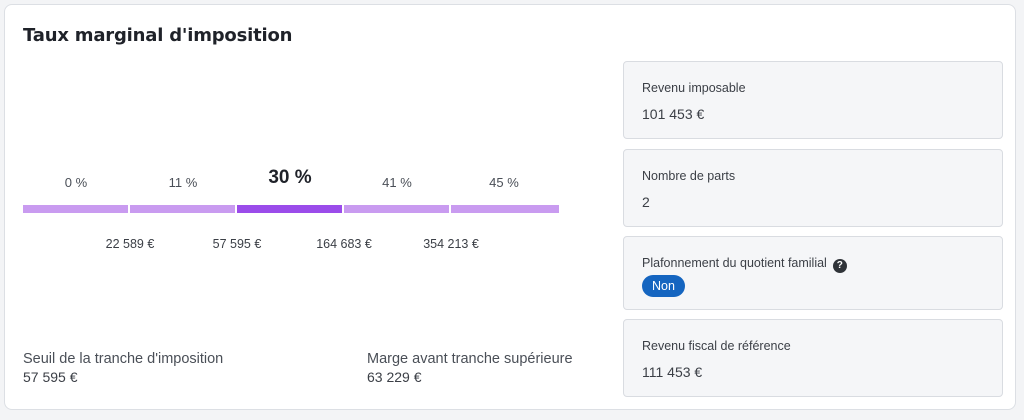 The width and height of the screenshot is (1024, 420). What do you see at coordinates (813, 100) in the screenshot?
I see `taxable-income-panel: Revenu imposable 101 453 €` at bounding box center [813, 100].